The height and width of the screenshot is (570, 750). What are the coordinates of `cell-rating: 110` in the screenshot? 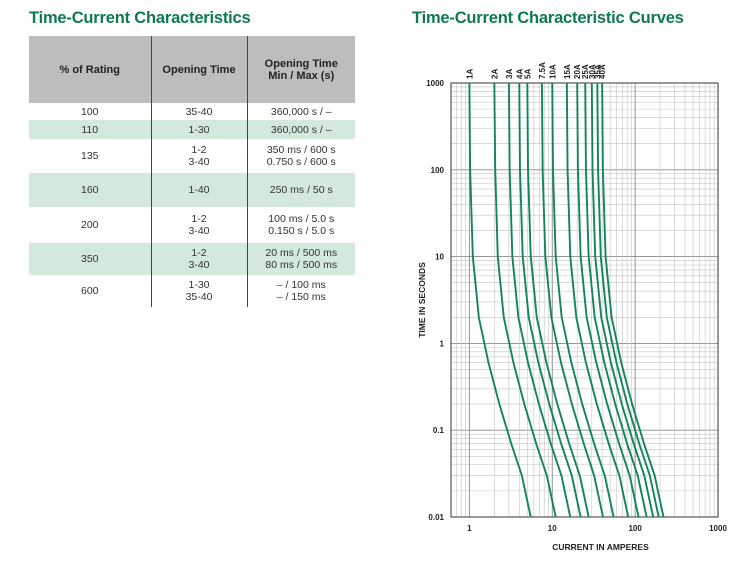 It's located at (90, 129).